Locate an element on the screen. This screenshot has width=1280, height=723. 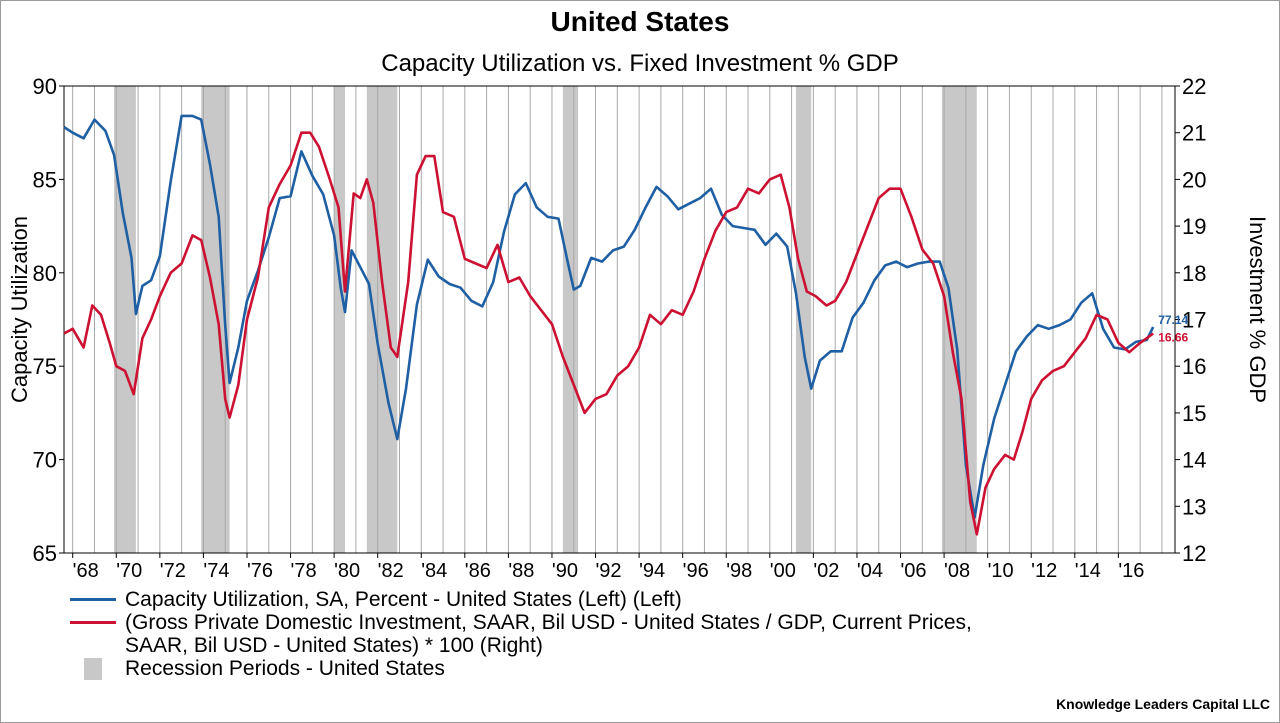
chart-title: United States is located at coordinates (640, 21).